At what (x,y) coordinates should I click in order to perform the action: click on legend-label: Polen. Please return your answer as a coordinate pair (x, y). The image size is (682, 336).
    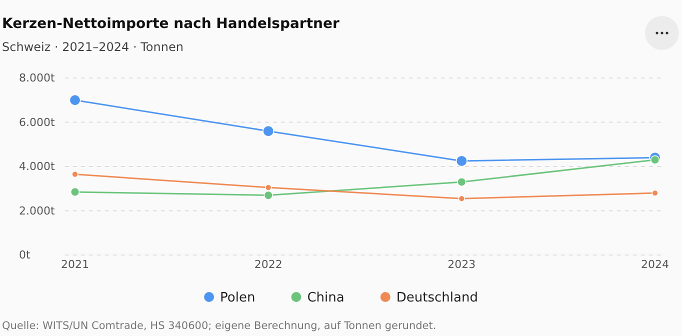
    Looking at the image, I should click on (238, 298).